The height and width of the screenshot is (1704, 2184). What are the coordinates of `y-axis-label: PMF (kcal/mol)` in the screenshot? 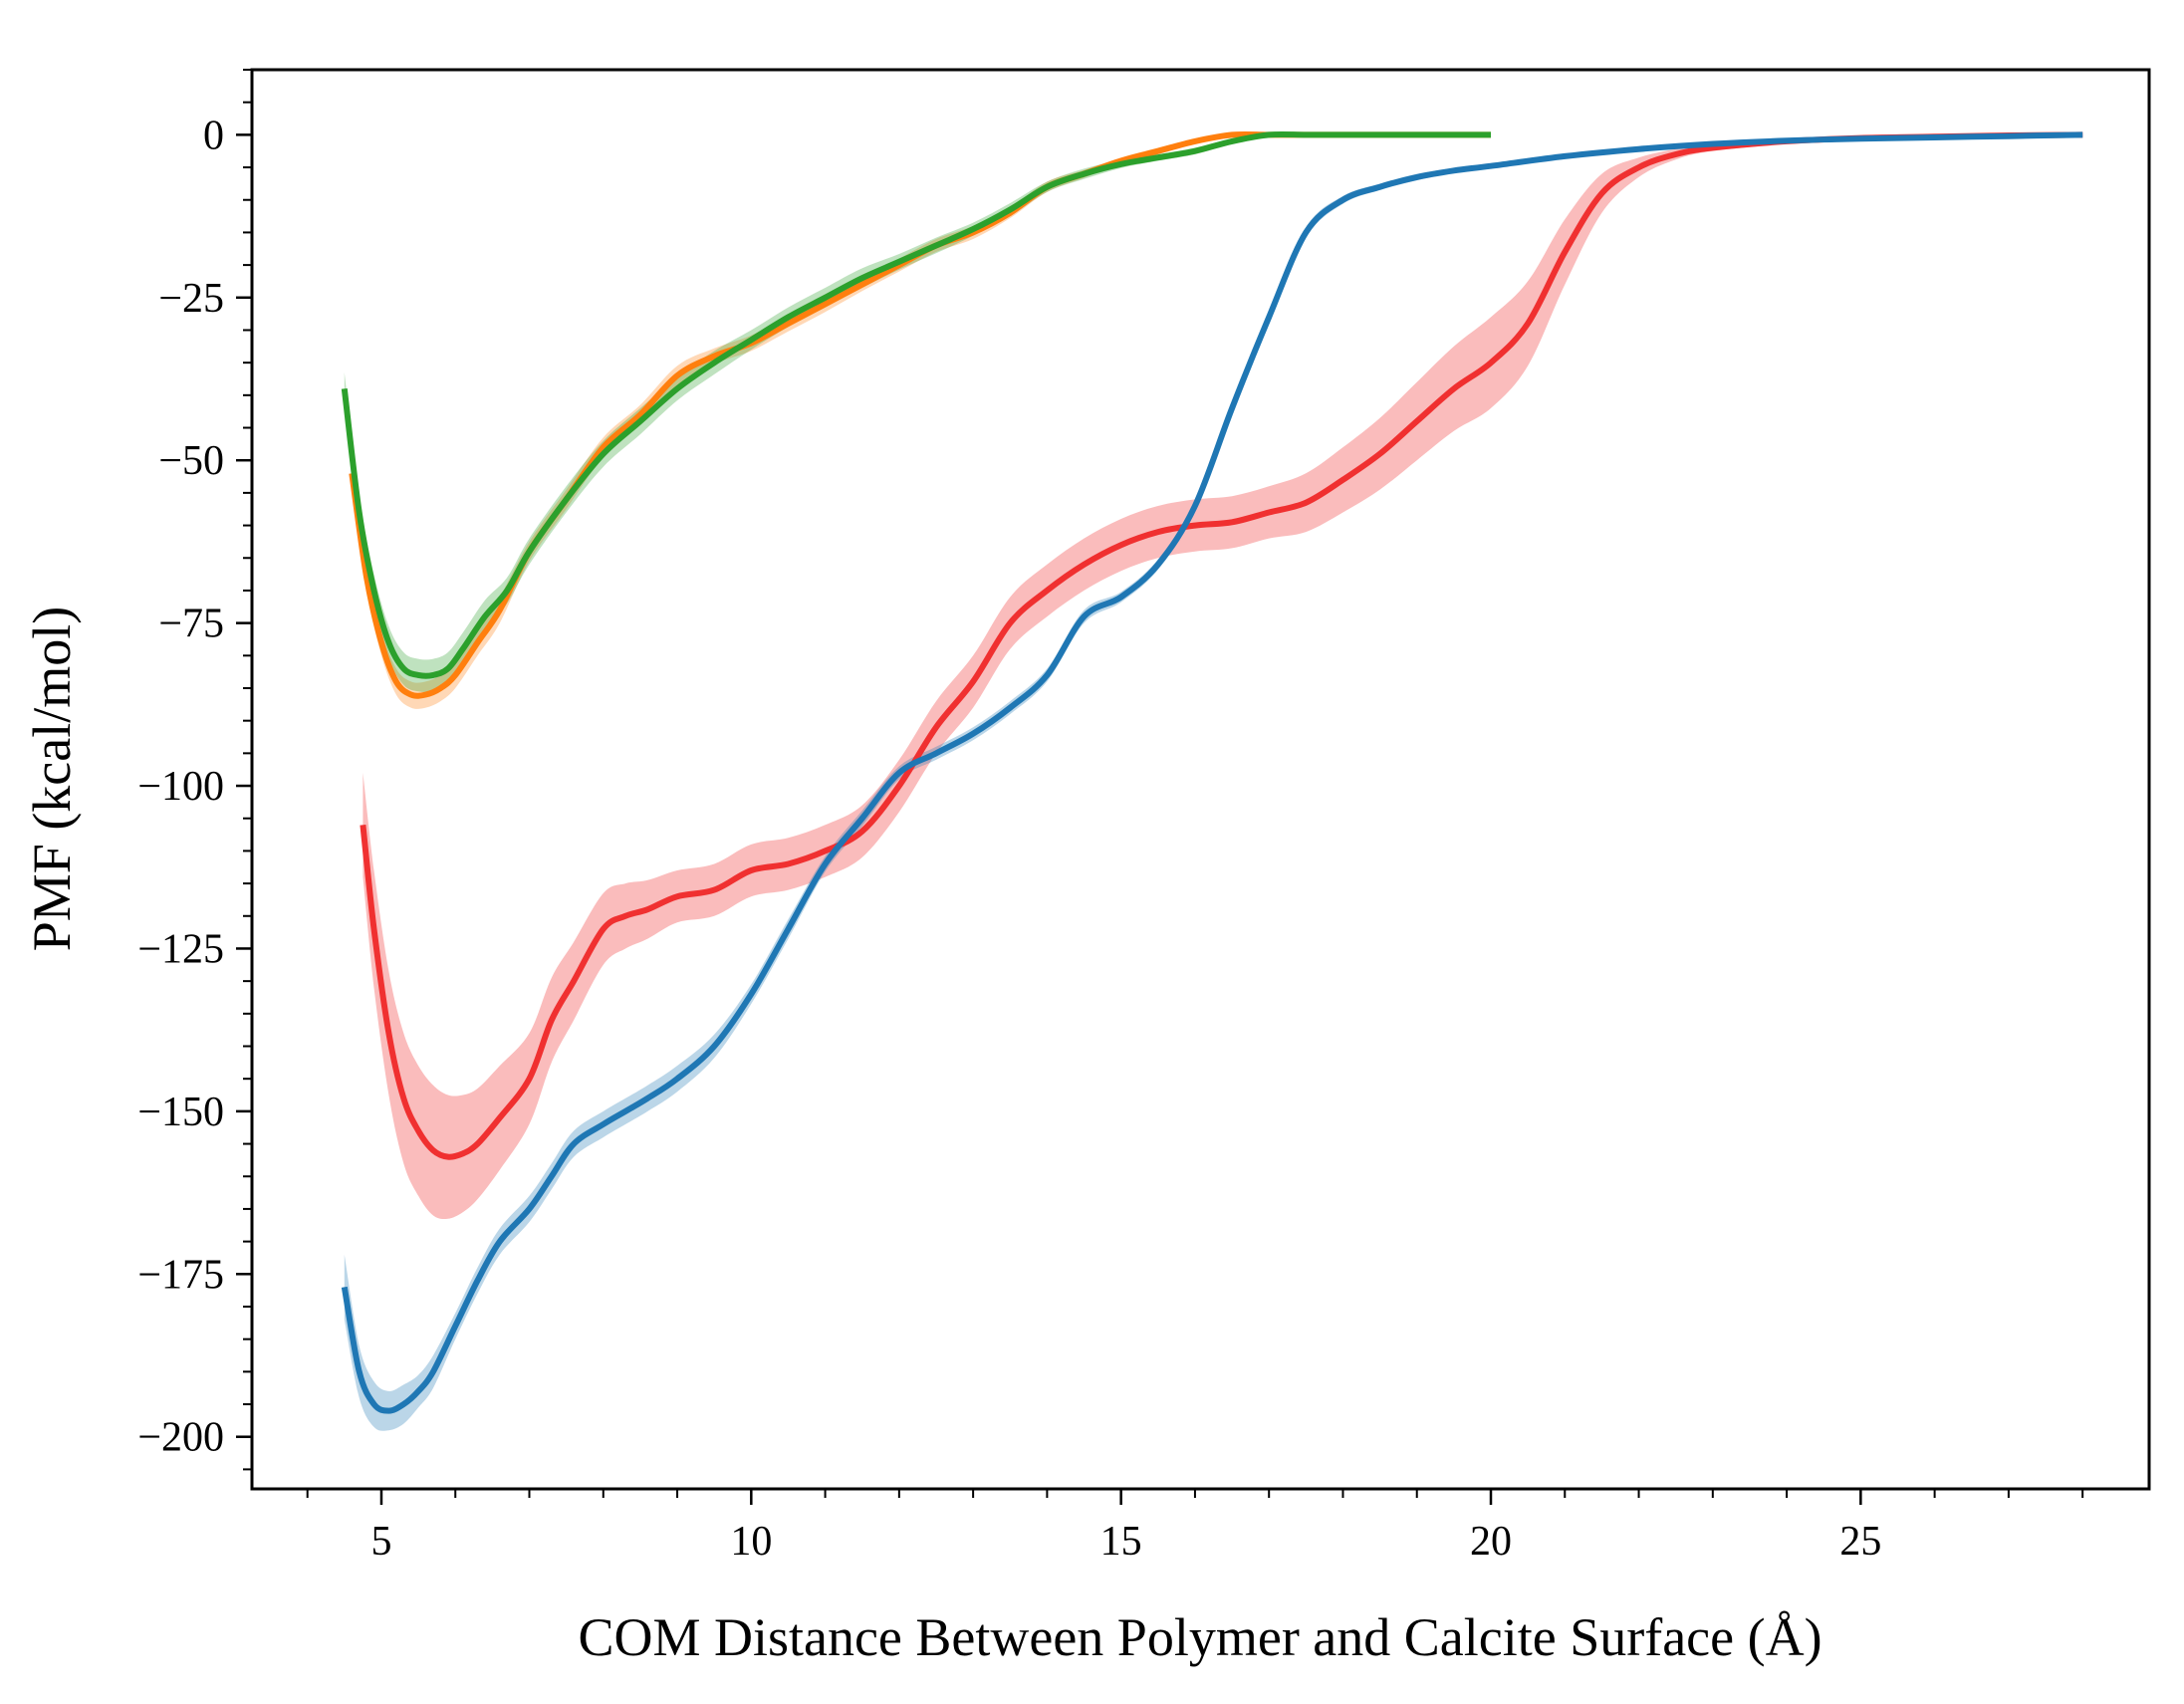 It's located at (52, 779).